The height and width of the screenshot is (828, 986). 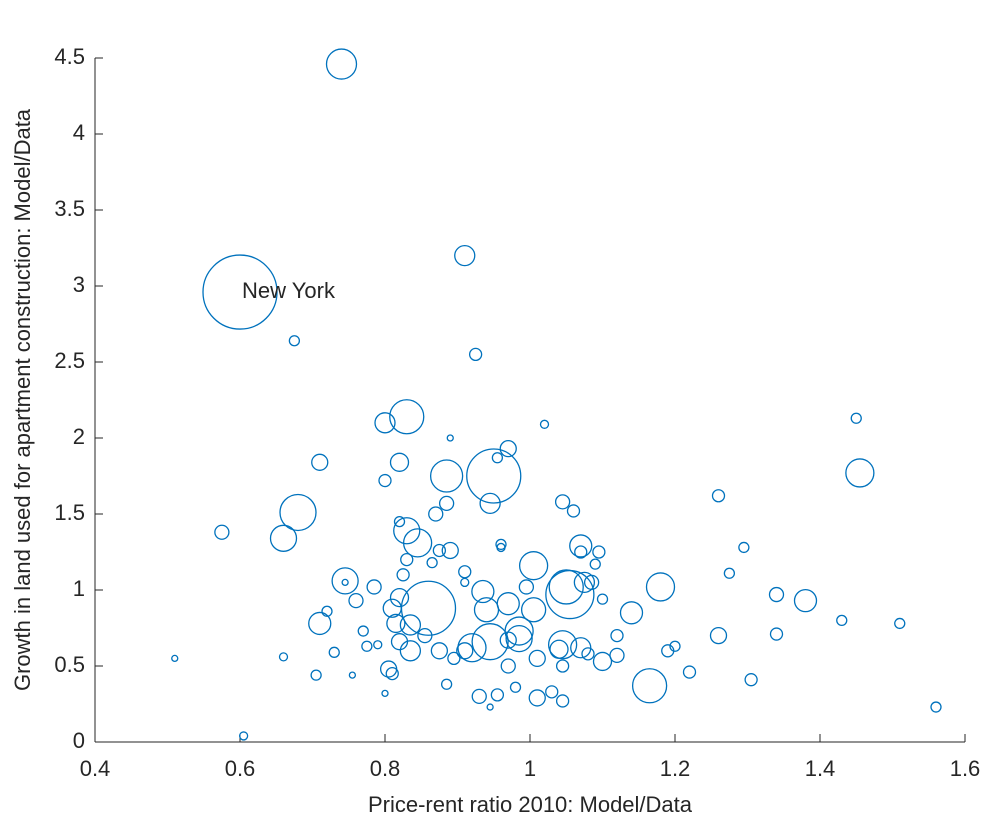 What do you see at coordinates (69, 208) in the screenshot?
I see `y-tick-label: 3.5` at bounding box center [69, 208].